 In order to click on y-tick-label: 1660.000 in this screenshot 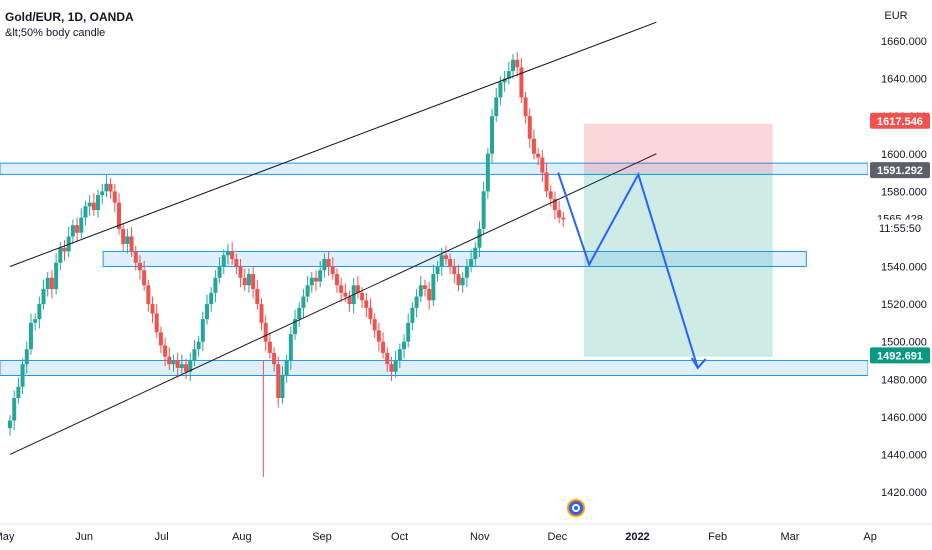, I will do `click(904, 42)`.